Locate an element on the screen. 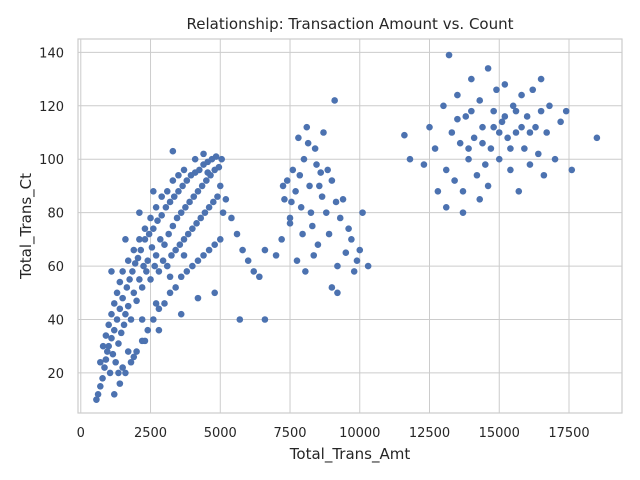 The width and height of the screenshot is (640, 480). y-tick-label: 140 is located at coordinates (51, 53).